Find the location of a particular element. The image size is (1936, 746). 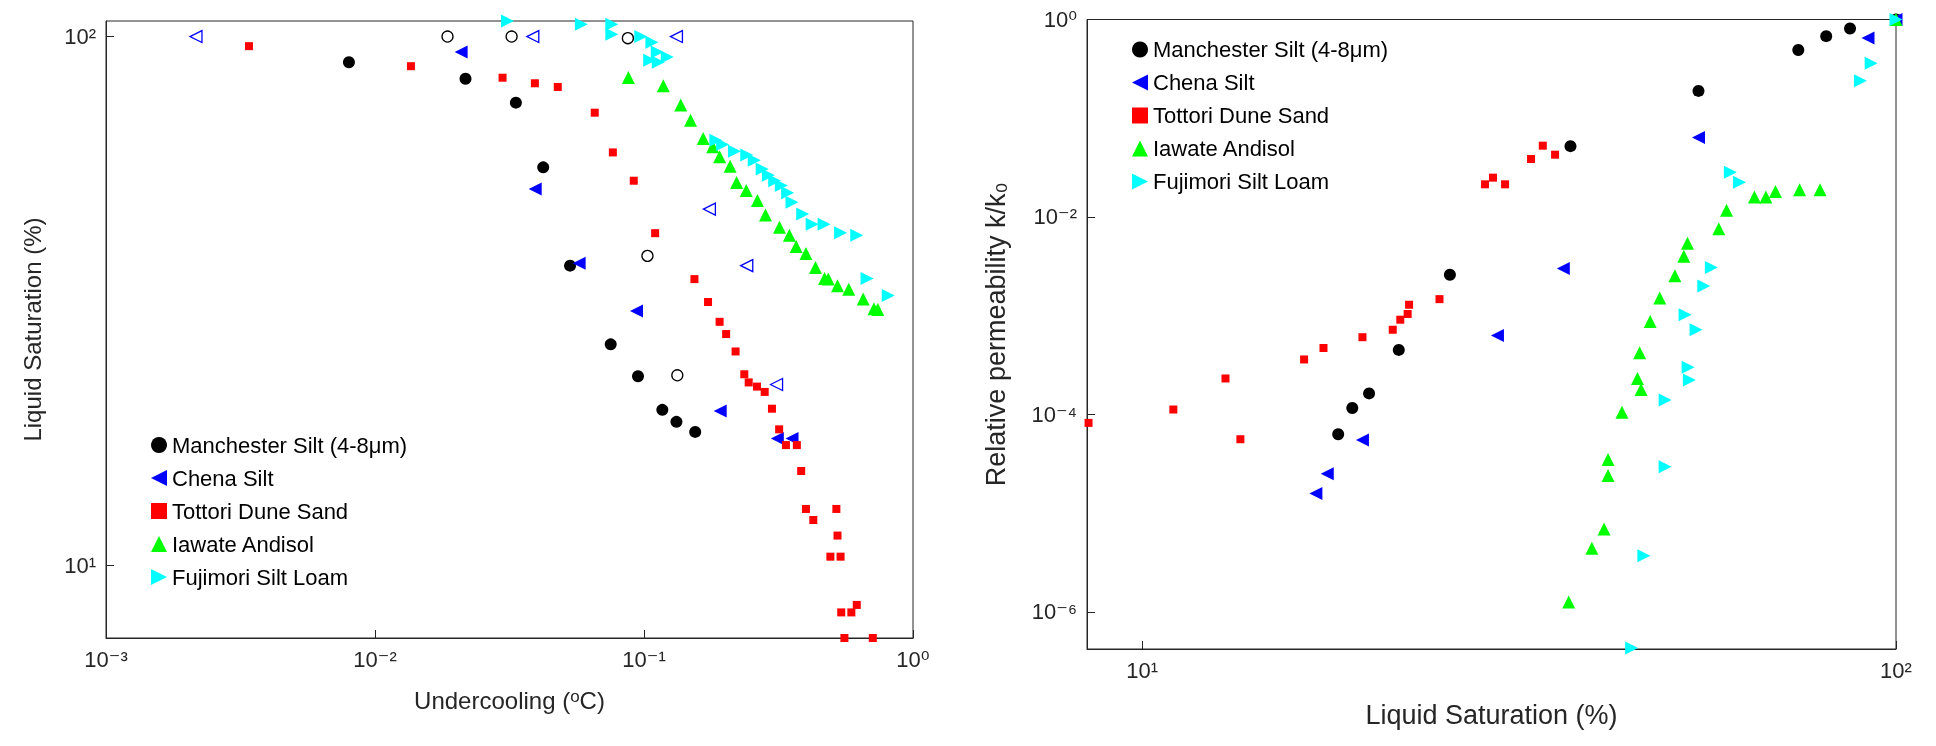

x-tick-label: 10¹ is located at coordinates (1142, 670).